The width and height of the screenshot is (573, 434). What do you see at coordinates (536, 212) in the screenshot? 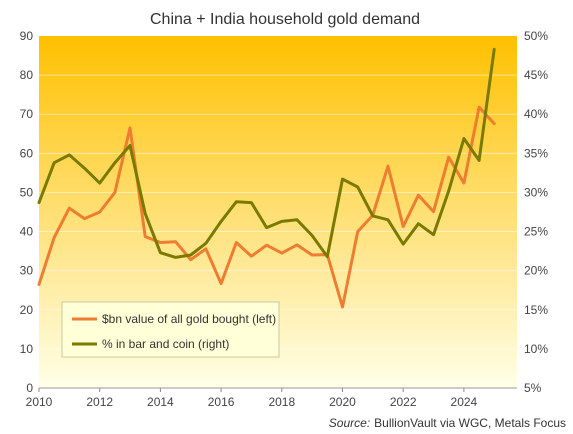
I see `right-axis: 5% 10% 15% 20% 25% 30% 35% 40% 45% 50%` at bounding box center [536, 212].